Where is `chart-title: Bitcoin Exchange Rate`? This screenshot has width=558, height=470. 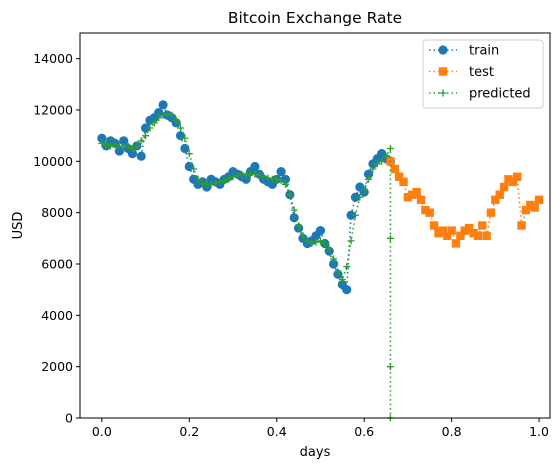 chart-title: Bitcoin Exchange Rate is located at coordinates (315, 18).